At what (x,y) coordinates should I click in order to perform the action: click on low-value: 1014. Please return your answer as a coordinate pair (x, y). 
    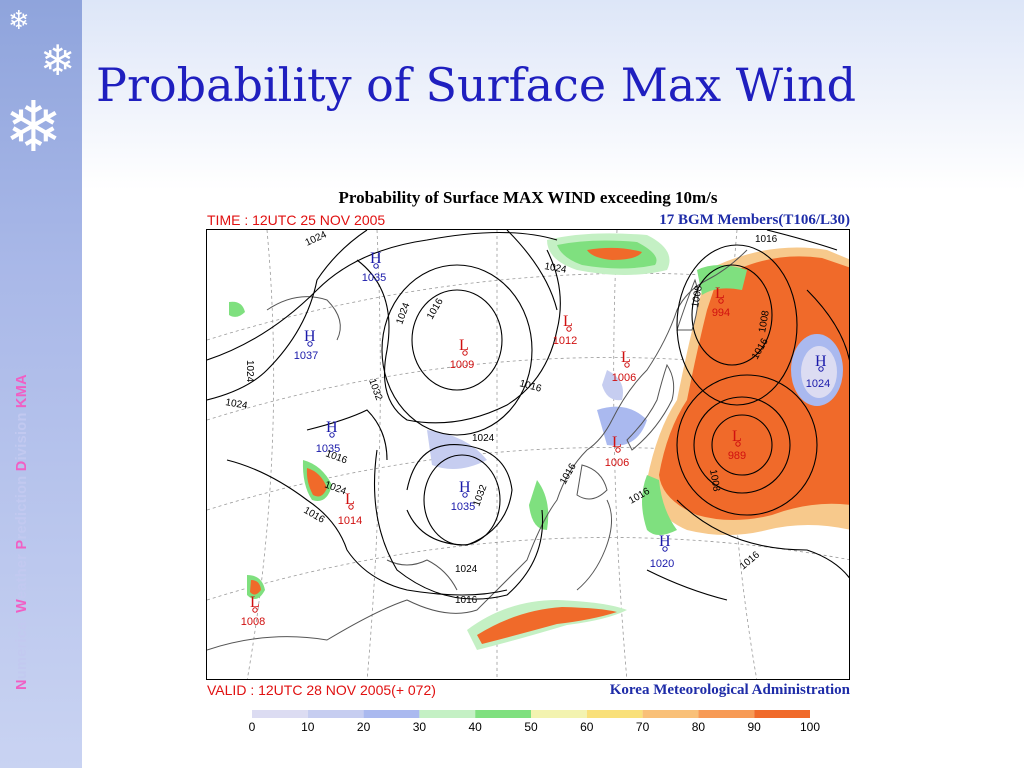
    Looking at the image, I should click on (350, 521).